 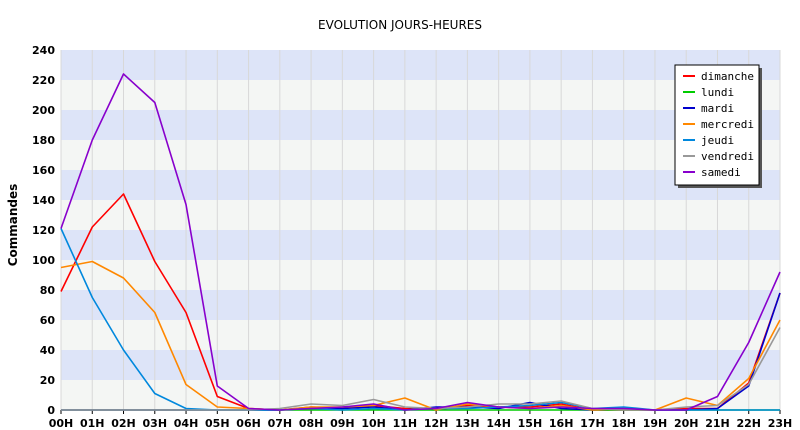 What do you see at coordinates (43, 260) in the screenshot?
I see `y-tick-label: 100` at bounding box center [43, 260].